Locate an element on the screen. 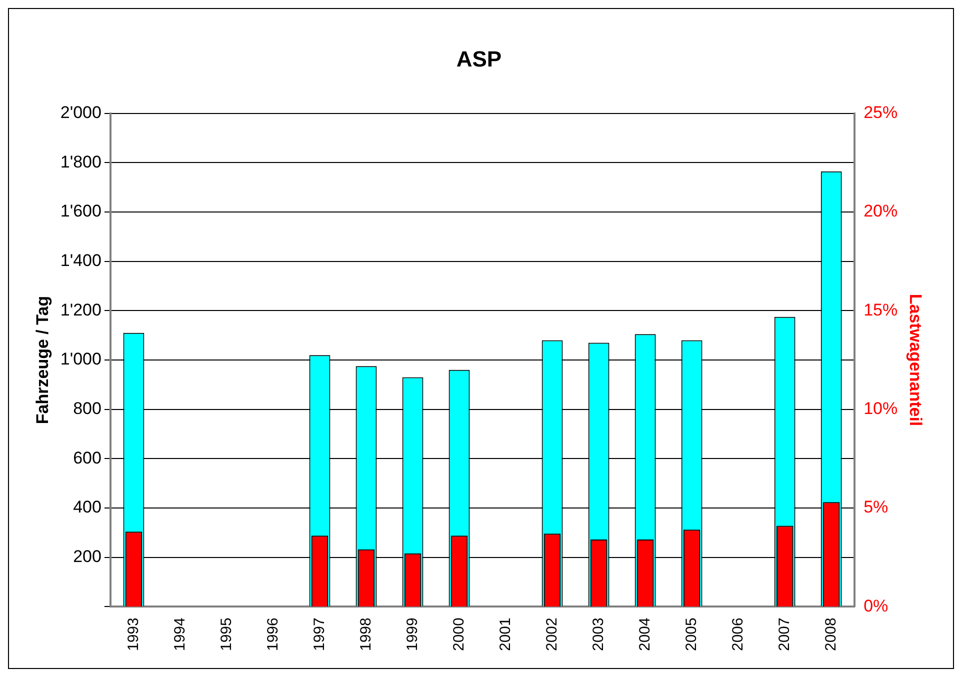 This screenshot has width=966, height=681. y-axis-title: Fahrzeuge / Tag is located at coordinates (42, 360).